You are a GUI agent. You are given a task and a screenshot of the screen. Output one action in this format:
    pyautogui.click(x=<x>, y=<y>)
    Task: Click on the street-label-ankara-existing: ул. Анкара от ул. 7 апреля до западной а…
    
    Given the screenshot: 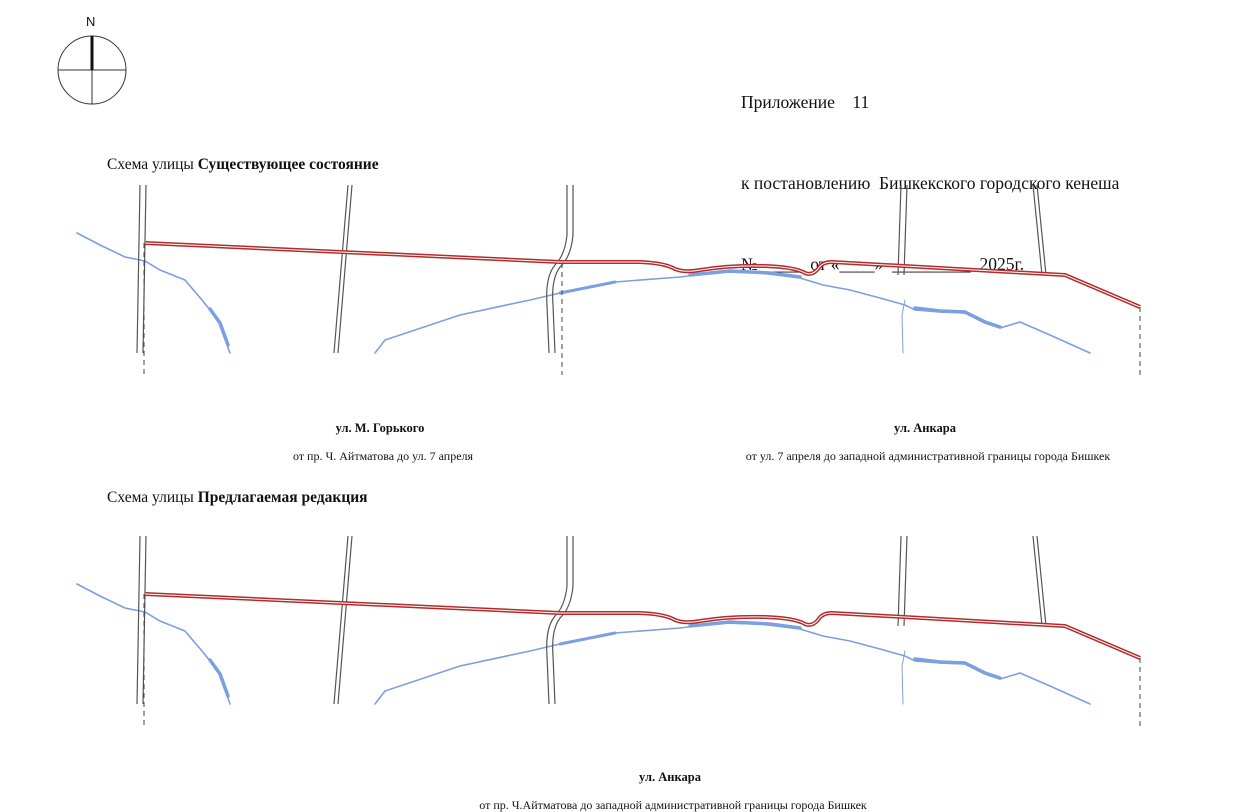 What is the action you would take?
    pyautogui.click(x=925, y=428)
    